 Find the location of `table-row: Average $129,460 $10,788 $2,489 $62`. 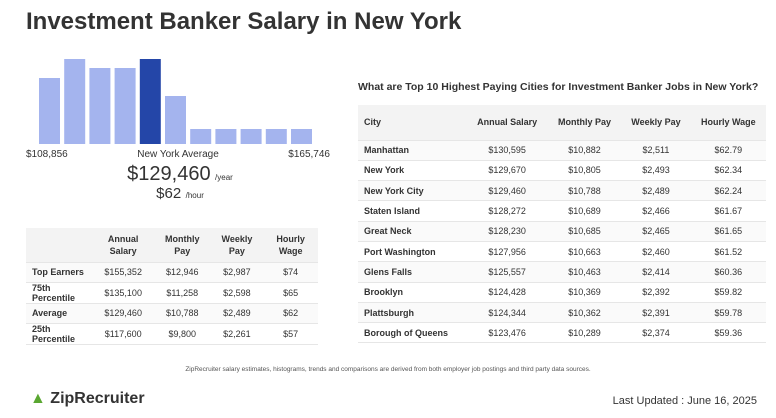

table-row: Average $129,460 $10,788 $2,489 $62 is located at coordinates (172, 313).